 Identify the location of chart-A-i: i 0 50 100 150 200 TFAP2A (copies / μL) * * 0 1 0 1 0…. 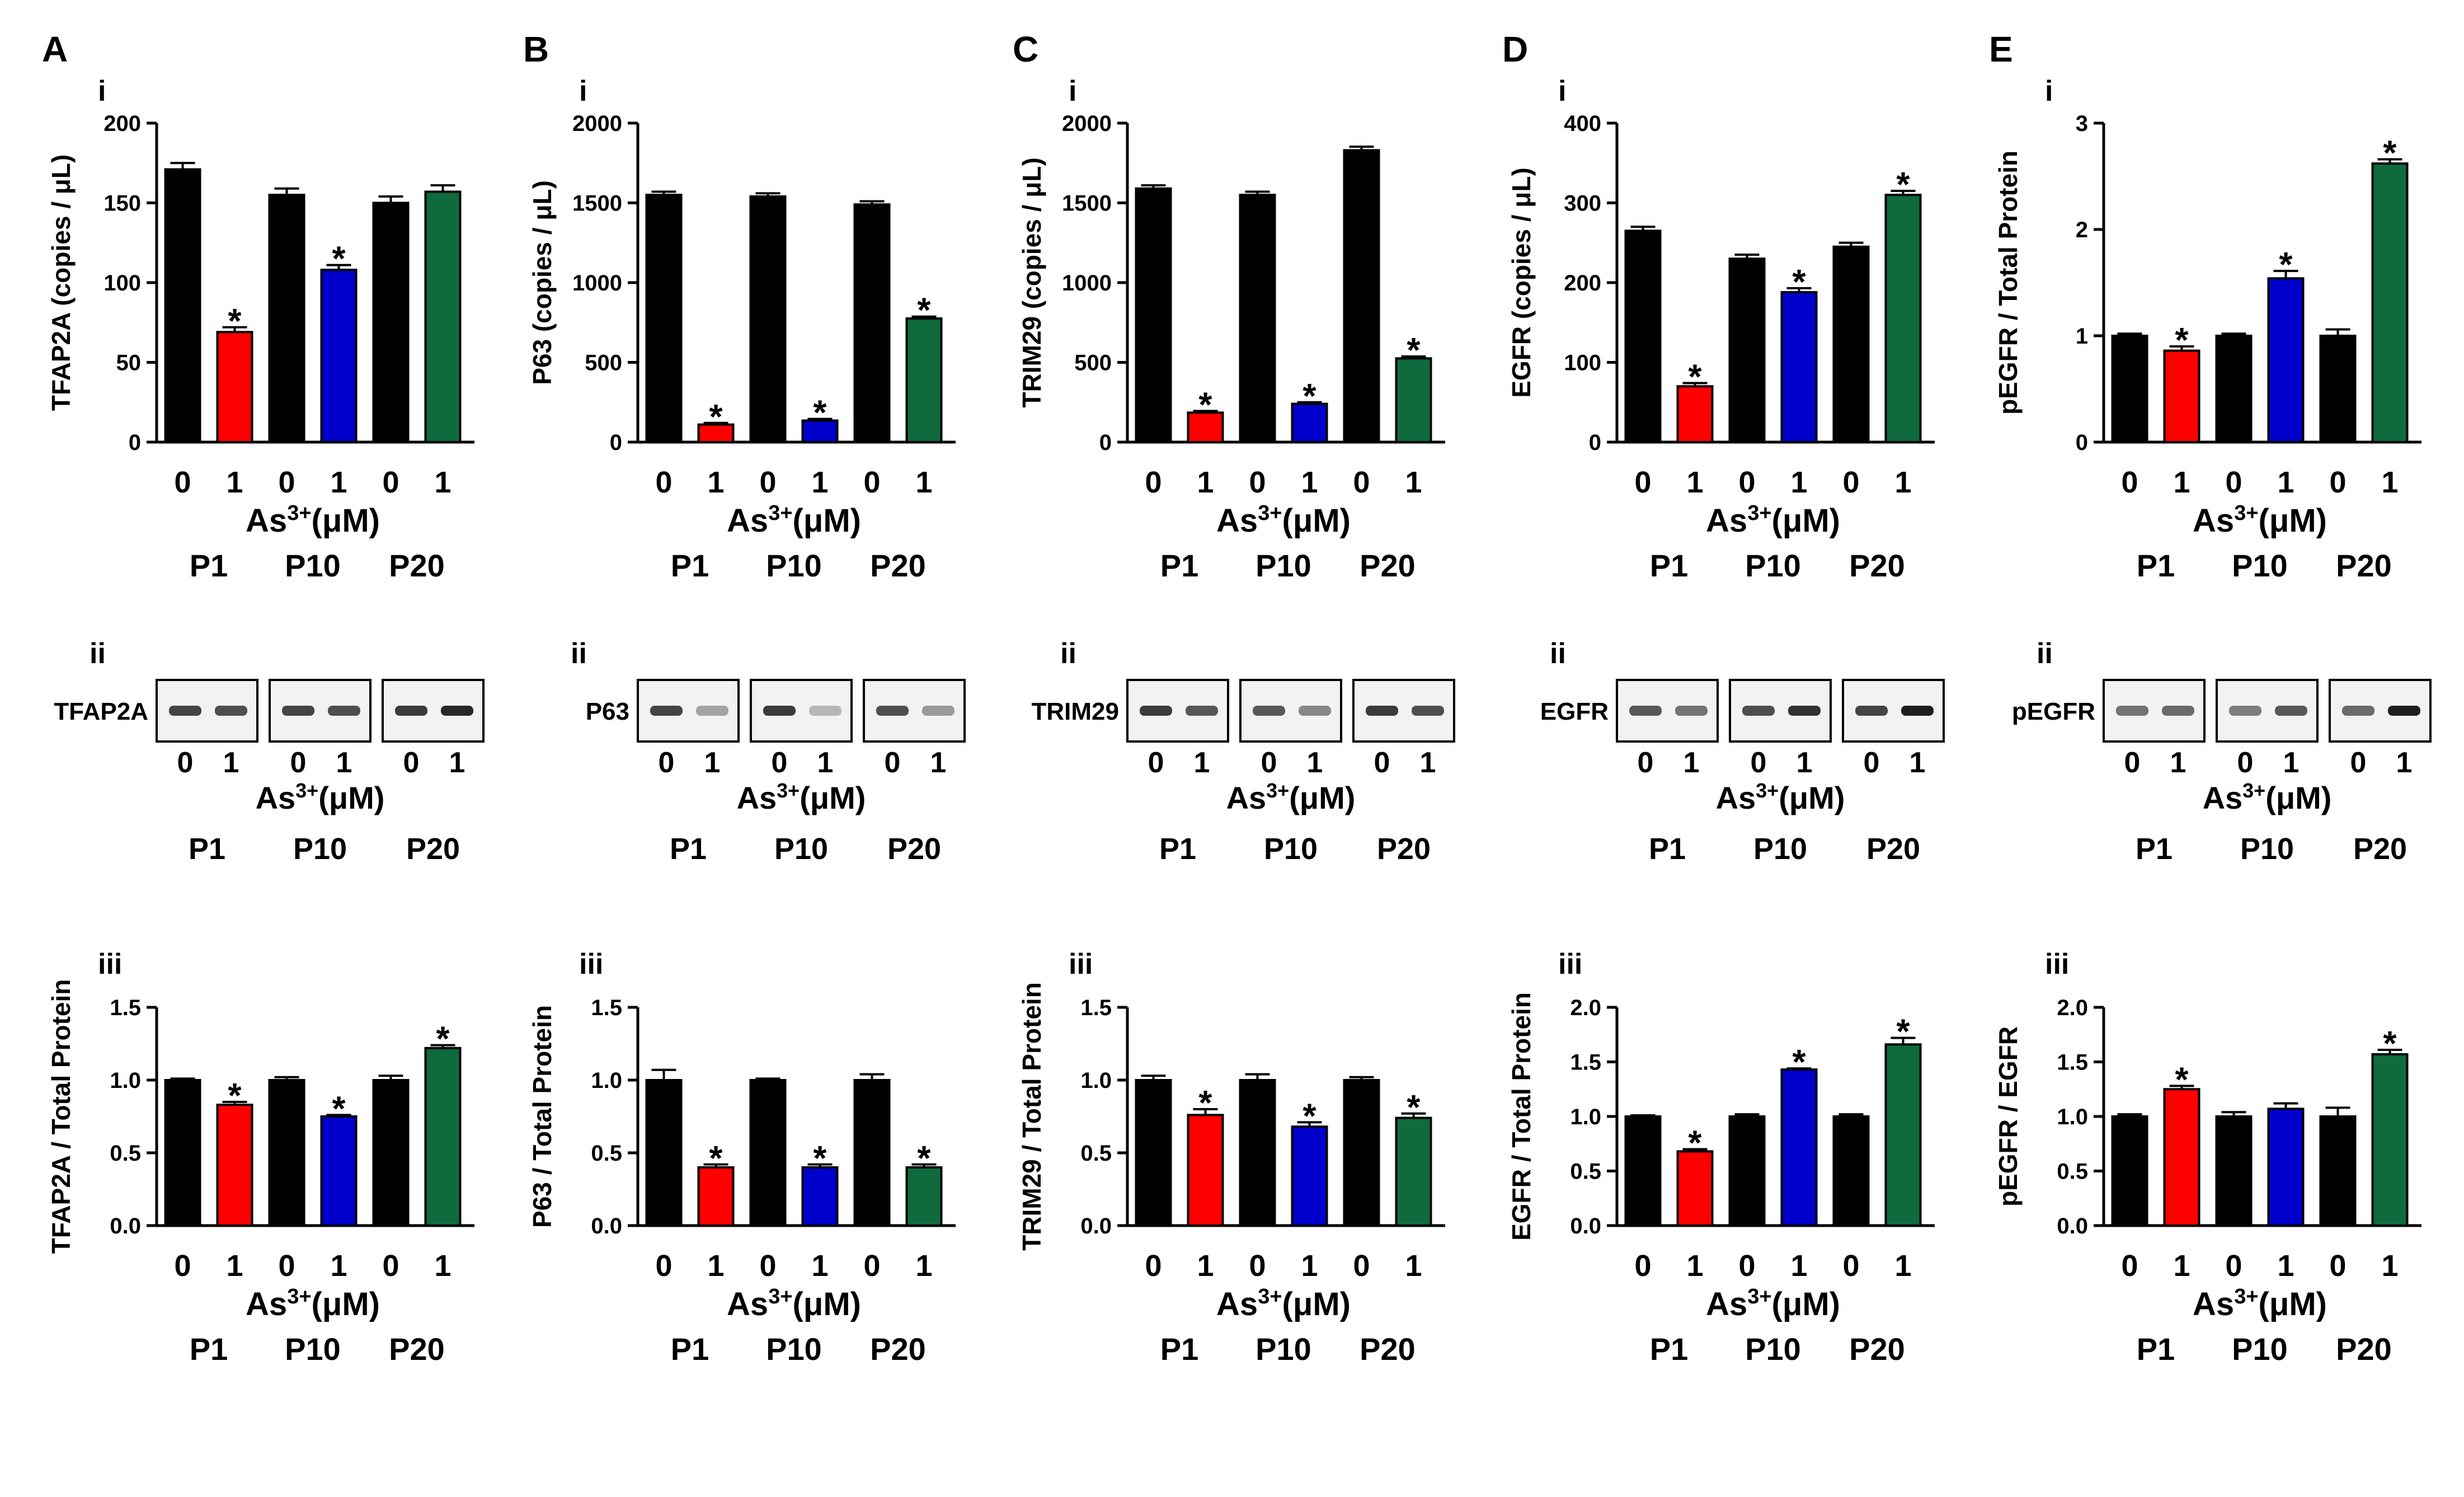
(260, 329).